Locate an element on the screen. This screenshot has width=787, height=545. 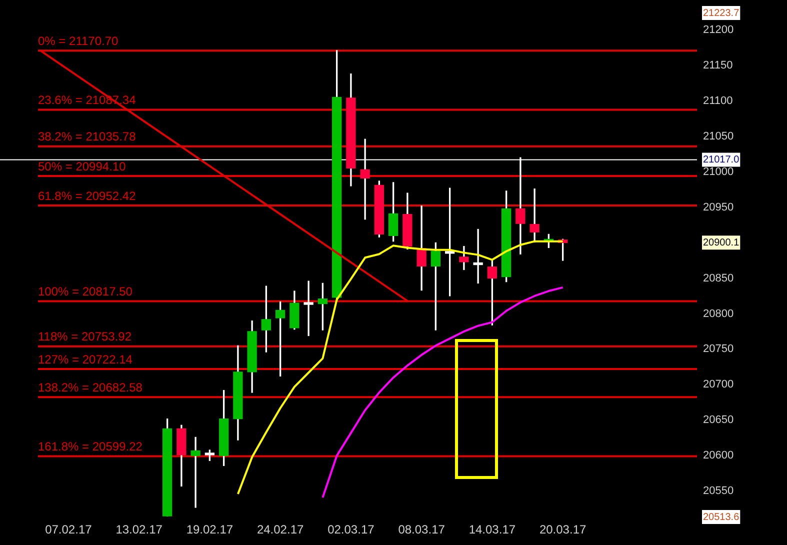
y-tick-label: 21223.7 is located at coordinates (721, 13).